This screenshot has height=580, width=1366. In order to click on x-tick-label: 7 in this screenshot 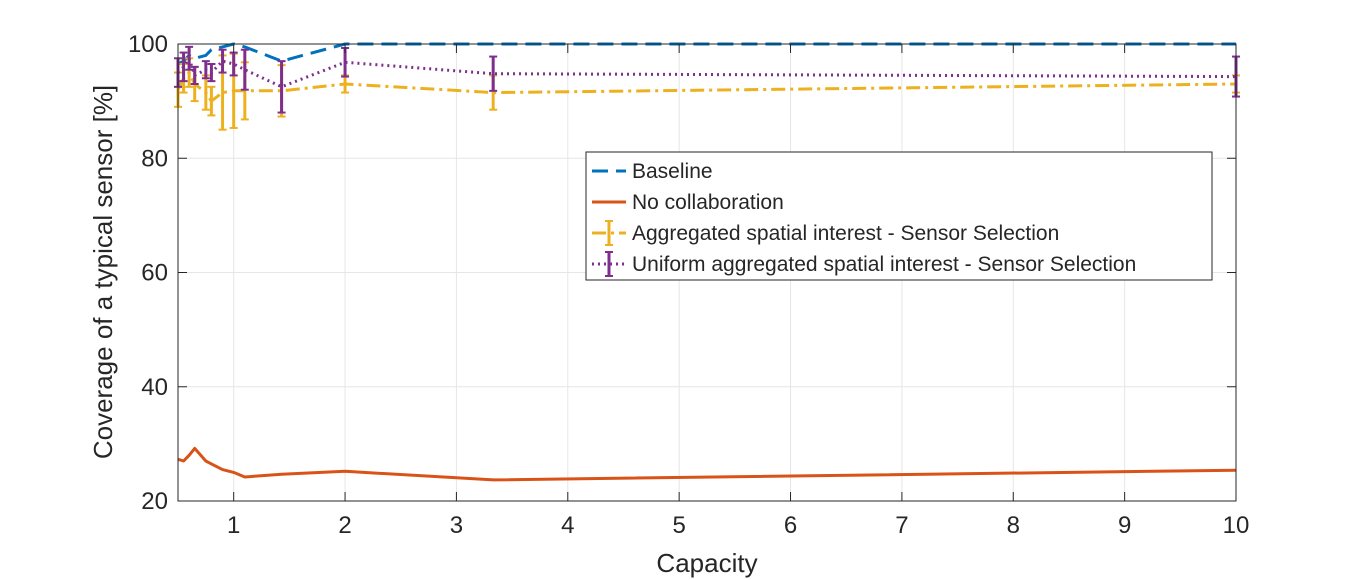, I will do `click(901, 525)`.